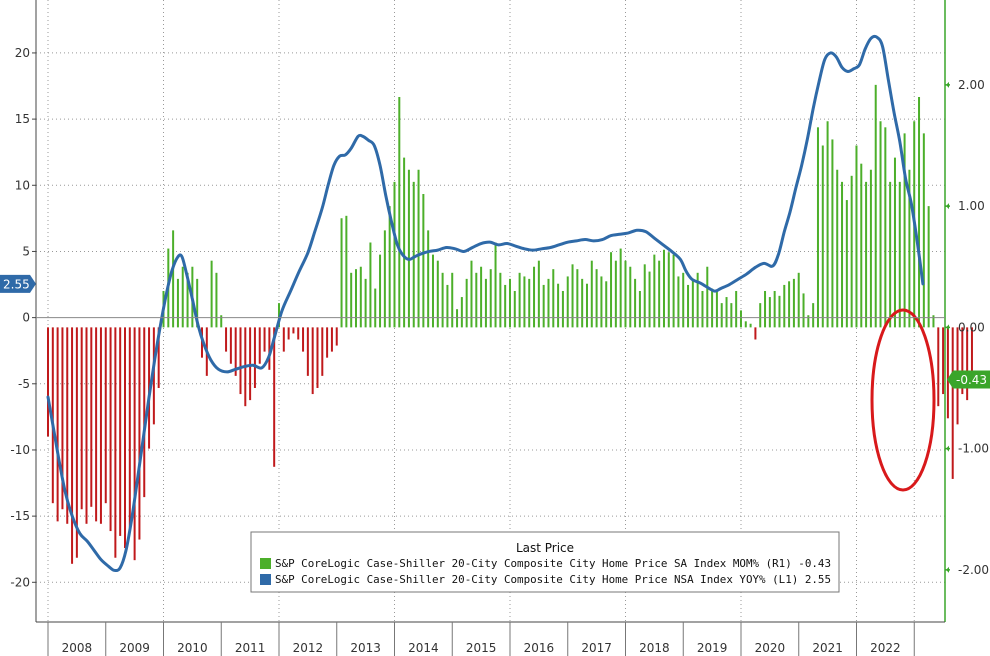  I want to click on left-tick-label: 20, so click(22, 53).